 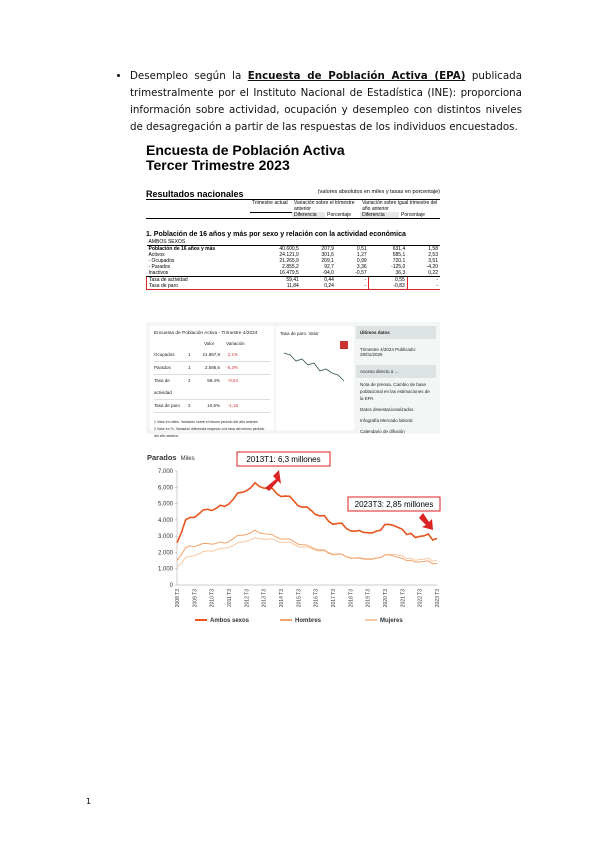 I want to click on x-tick-label: 2019 T3, so click(x=369, y=598).